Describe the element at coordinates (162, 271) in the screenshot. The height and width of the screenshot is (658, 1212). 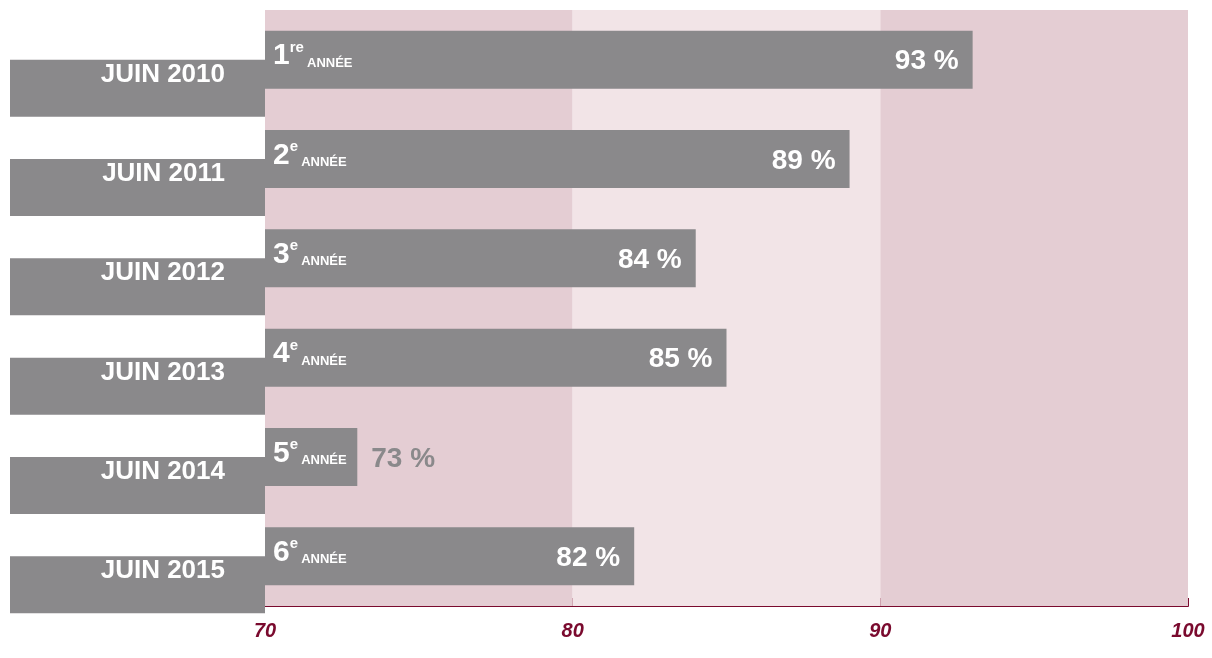
I see `y-tick-label: JUIN 2012` at that location.